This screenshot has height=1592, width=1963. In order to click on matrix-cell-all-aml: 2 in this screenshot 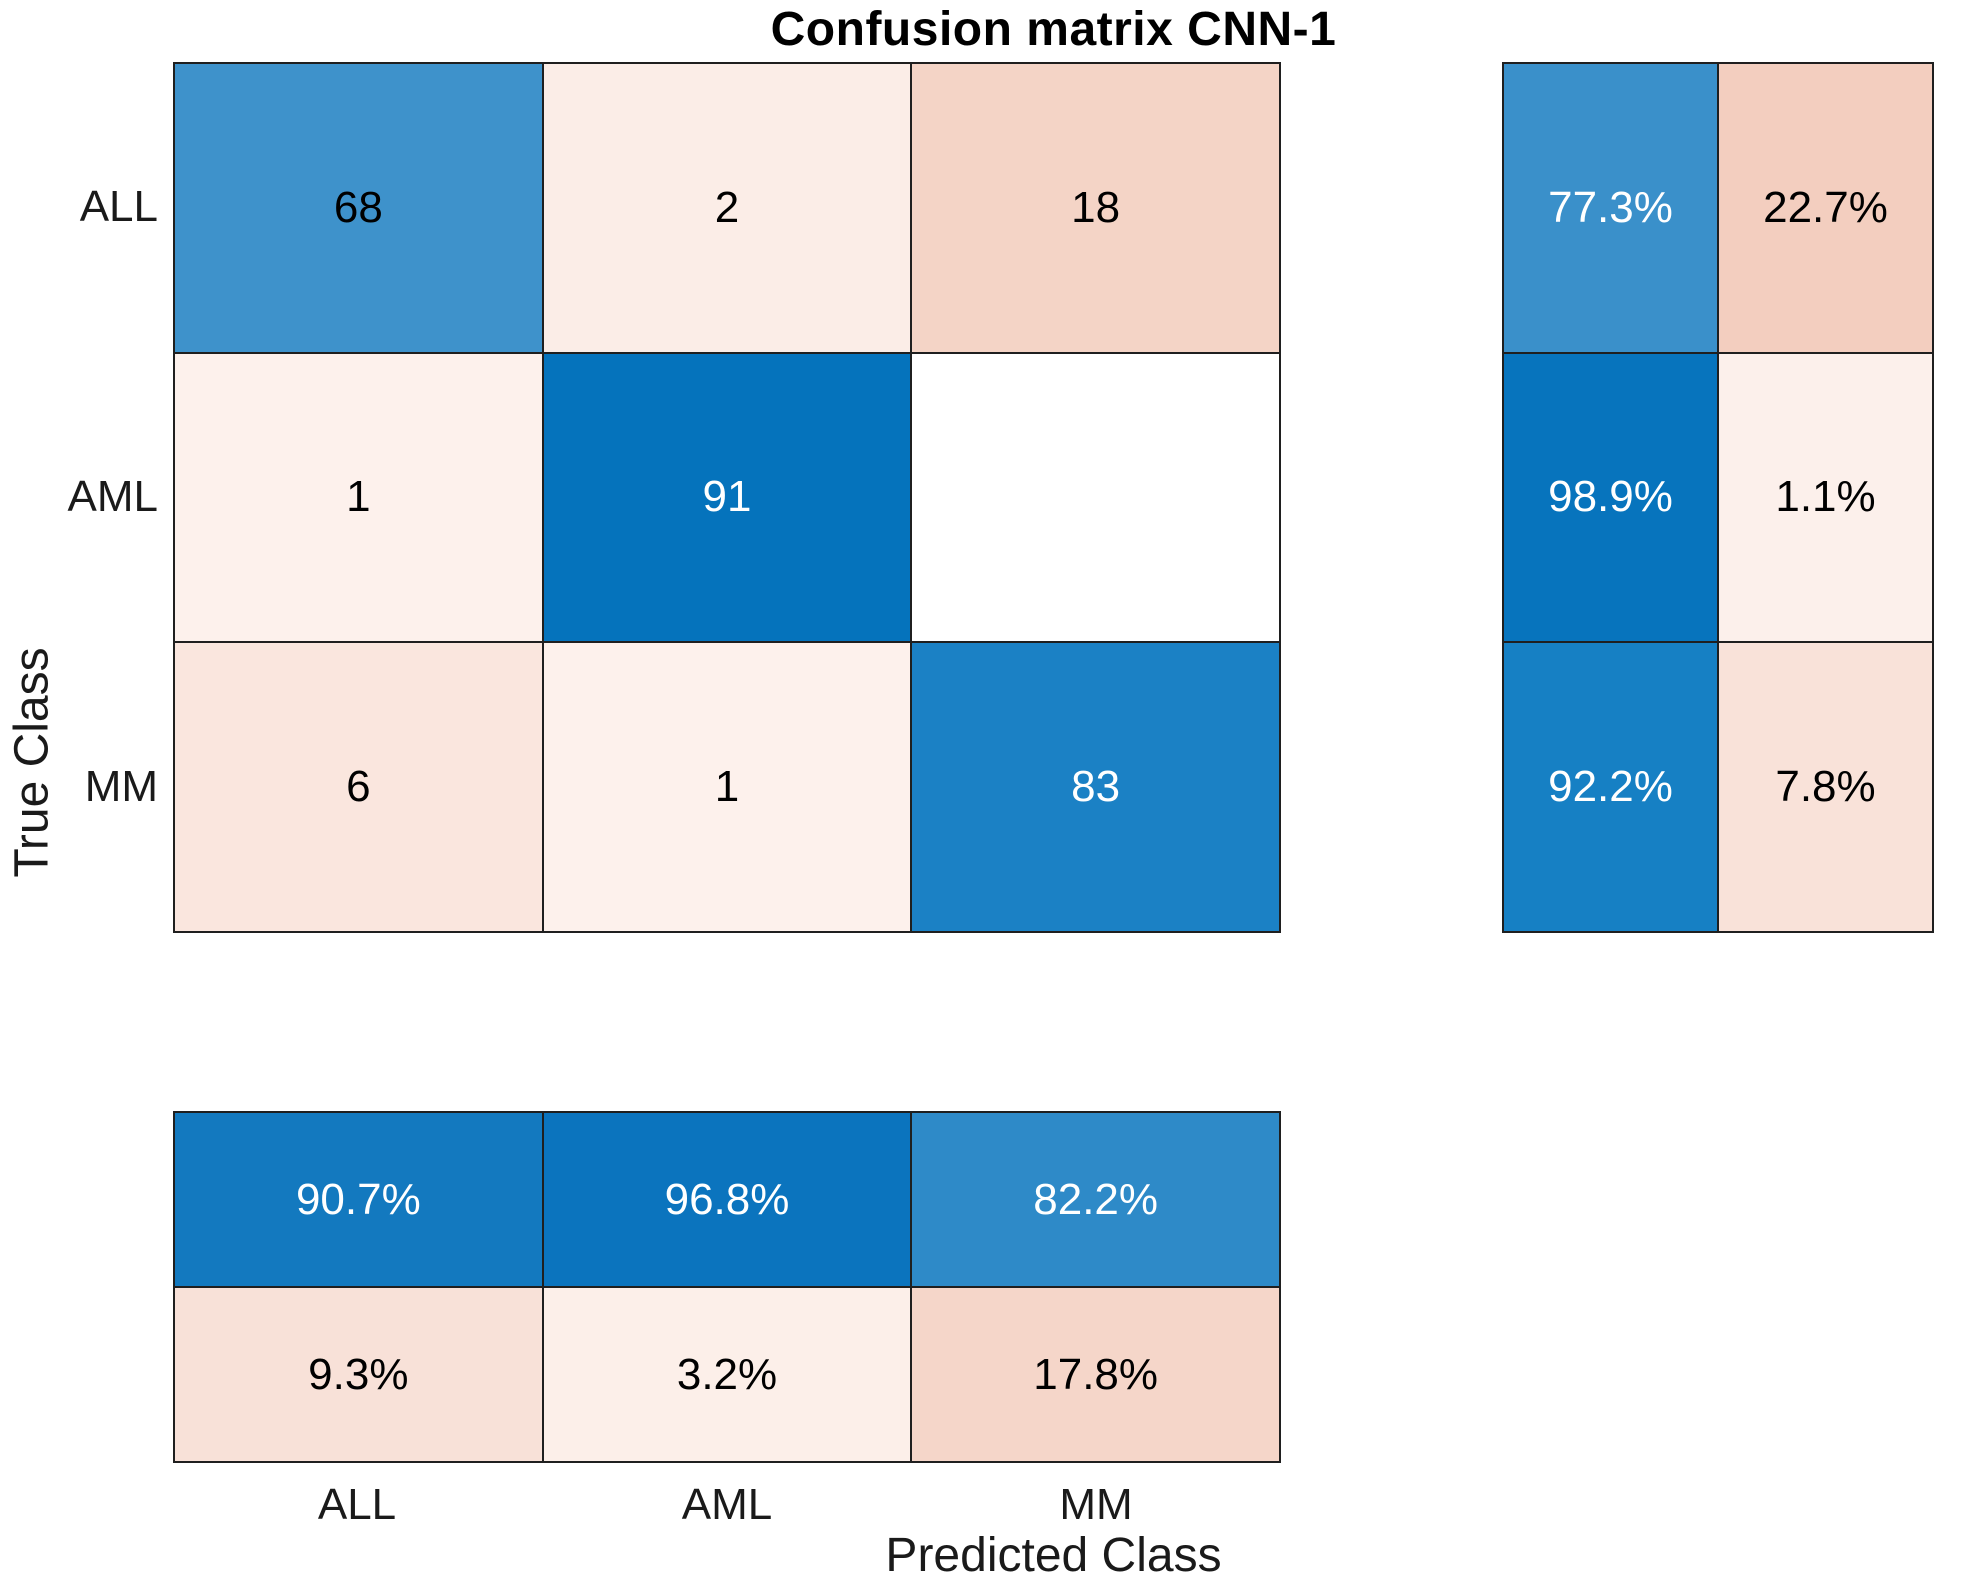, I will do `click(727, 208)`.